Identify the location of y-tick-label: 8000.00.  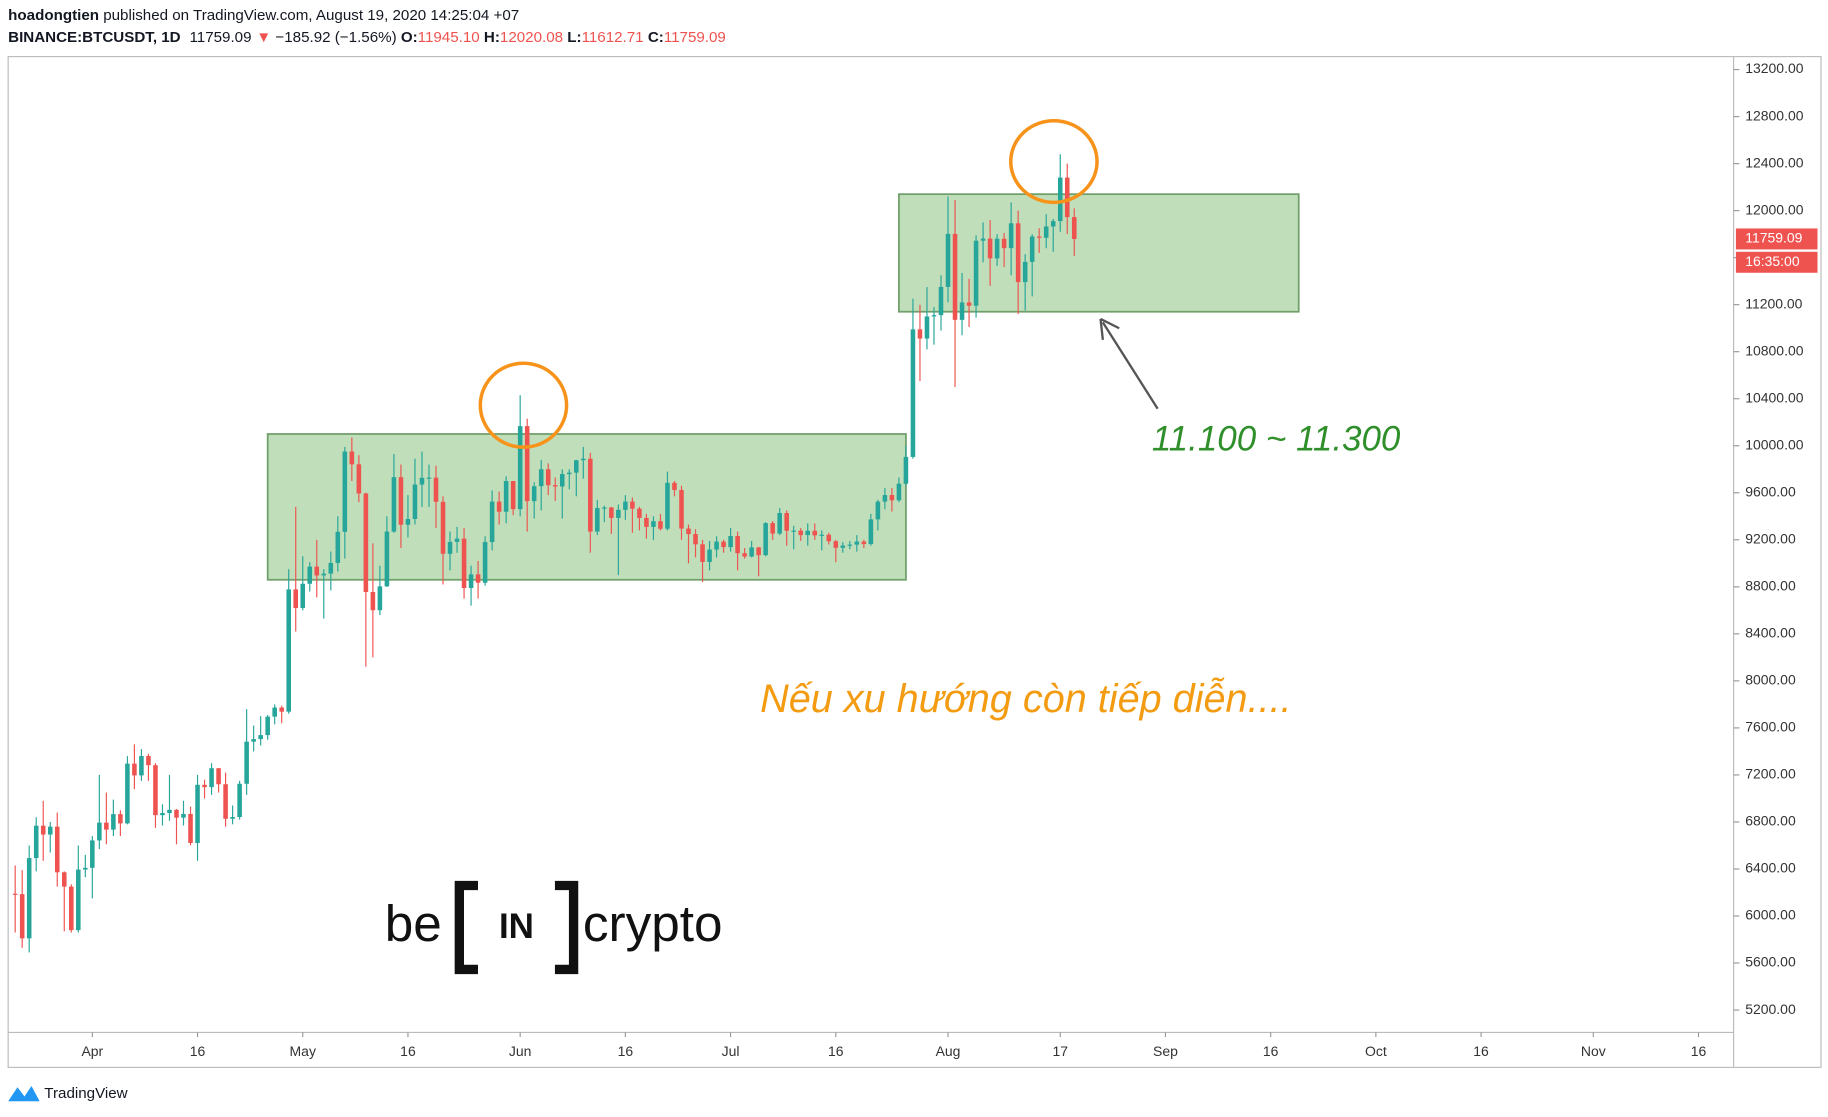
(1770, 680).